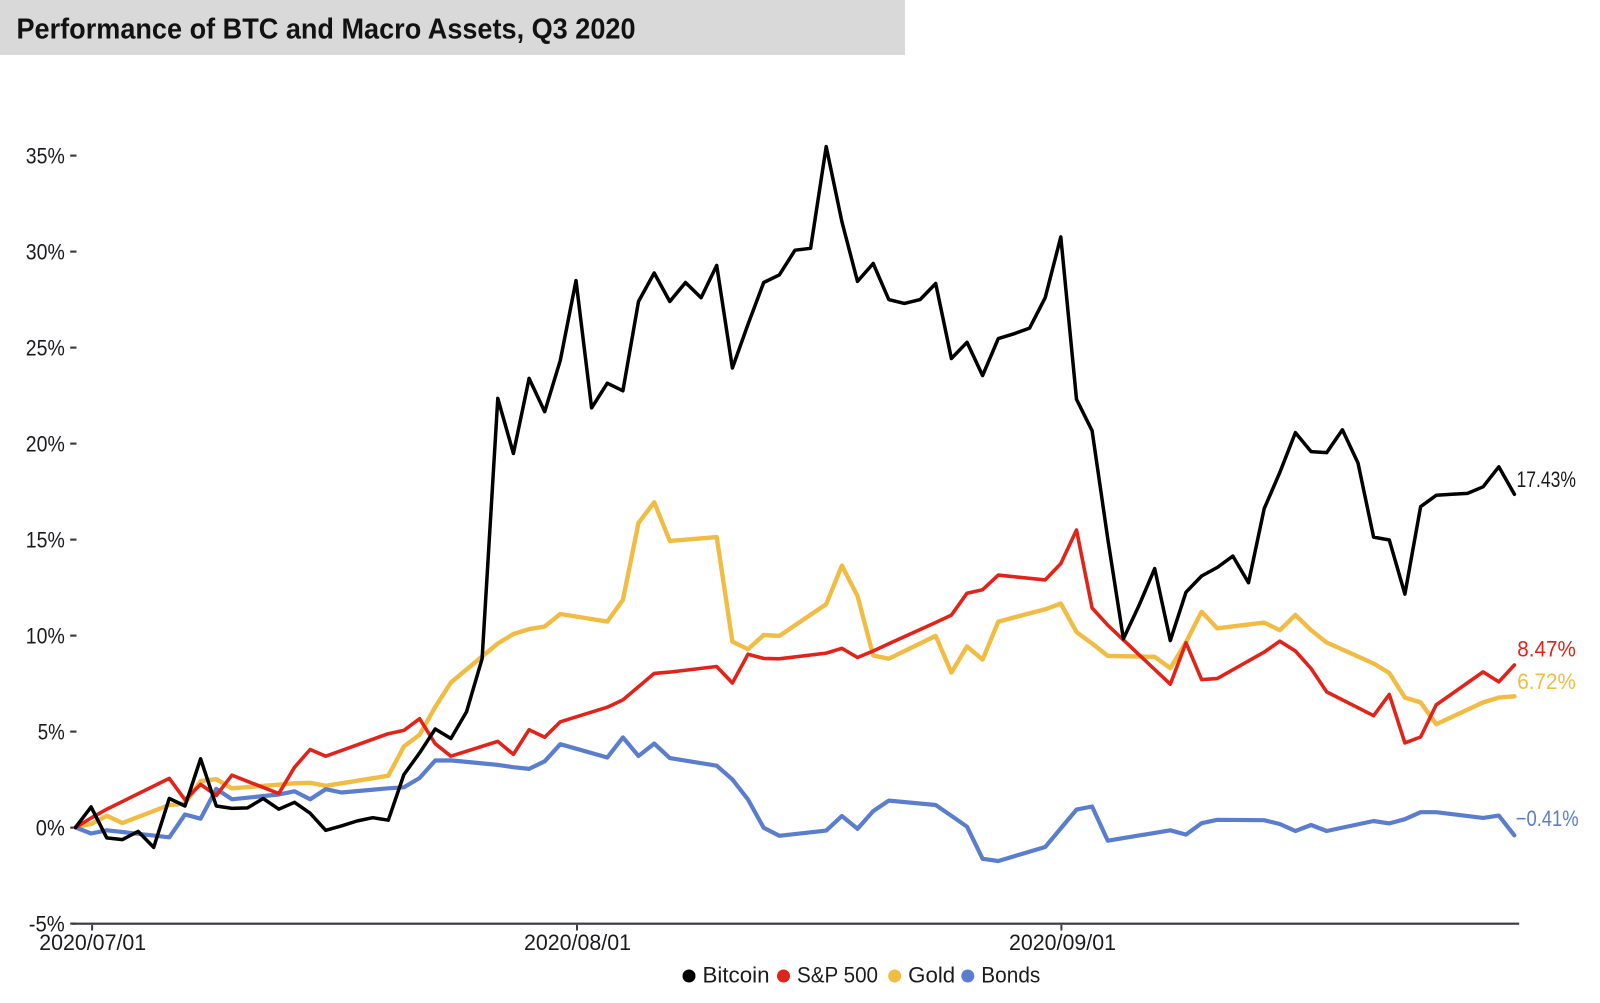 The width and height of the screenshot is (1600, 1003). I want to click on svg-text: 2020/09/01, so click(1062, 942).